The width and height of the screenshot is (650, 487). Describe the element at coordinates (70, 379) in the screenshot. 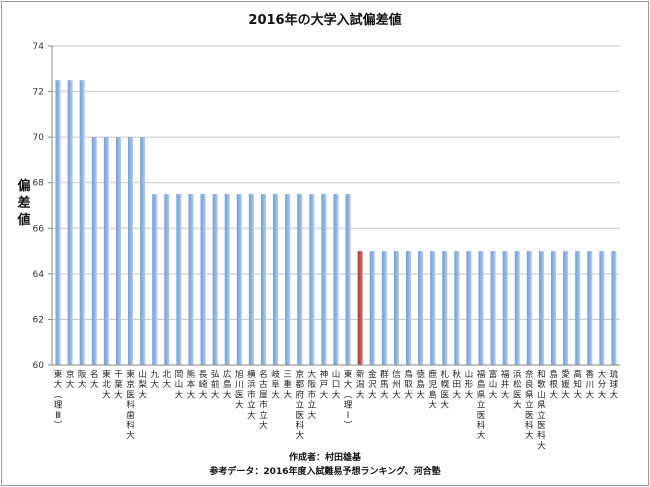

I see `category-label: 京大` at that location.